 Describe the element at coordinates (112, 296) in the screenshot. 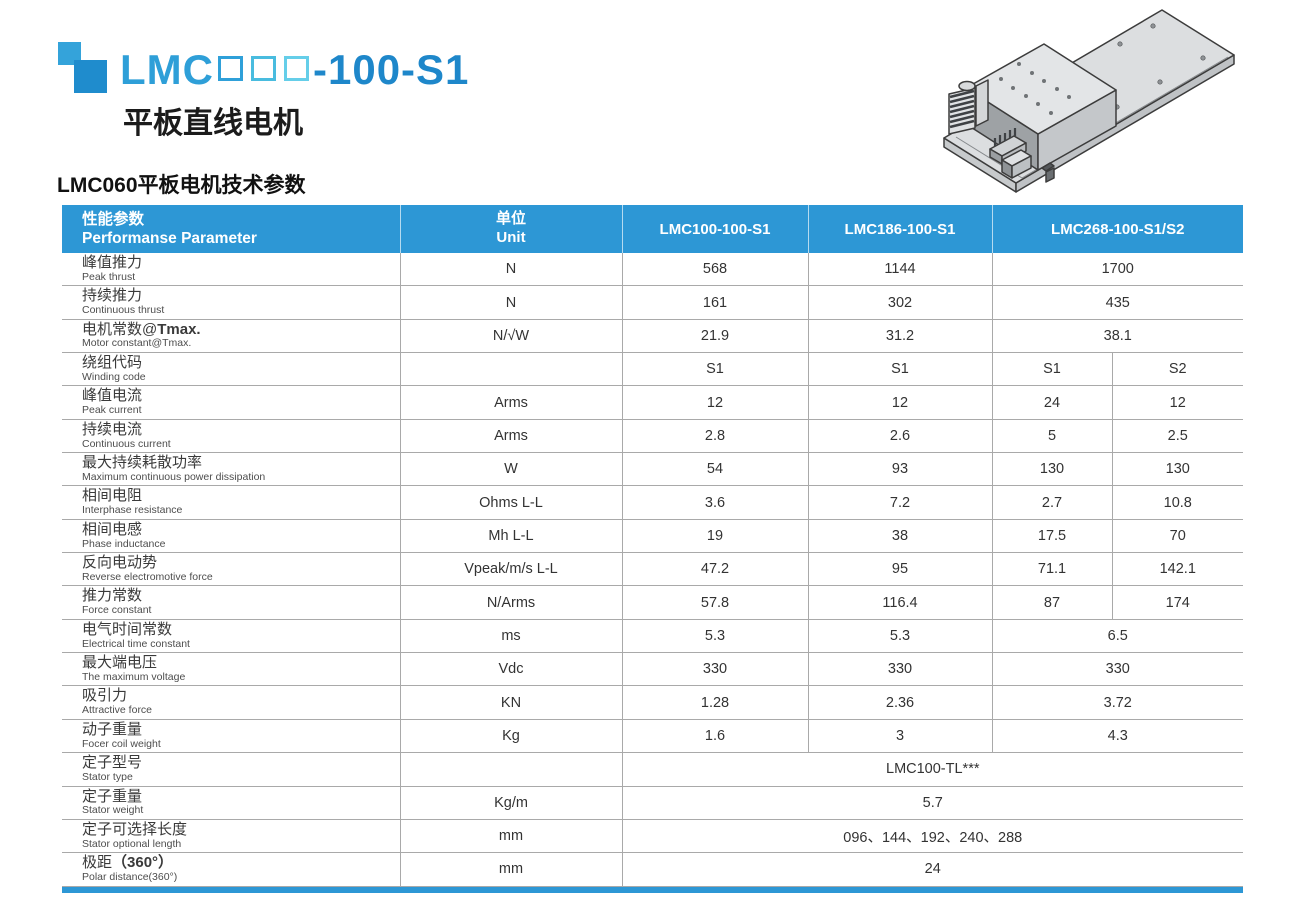

I see `parameter-name-zh-main: 持续推力` at that location.